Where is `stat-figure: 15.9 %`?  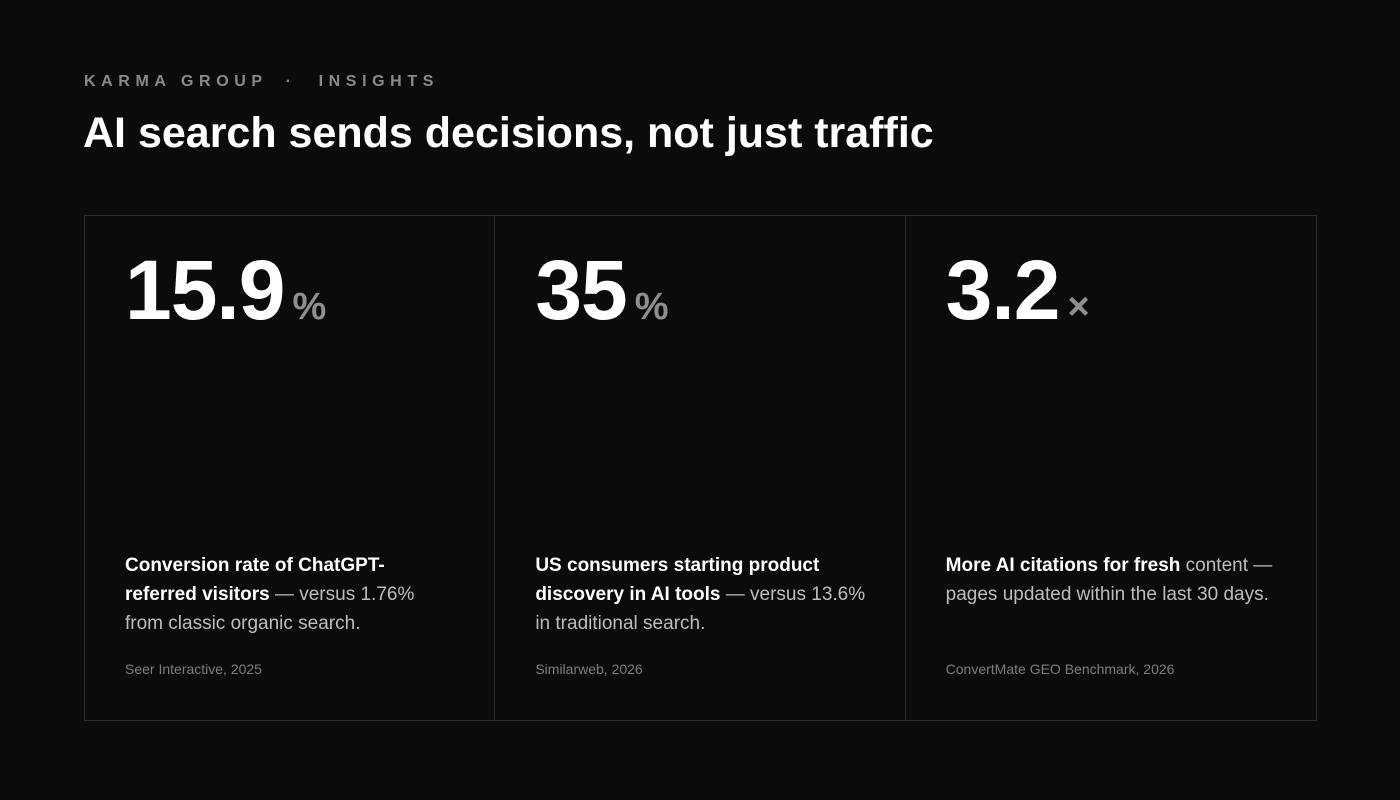 stat-figure: 15.9 % is located at coordinates (225, 290).